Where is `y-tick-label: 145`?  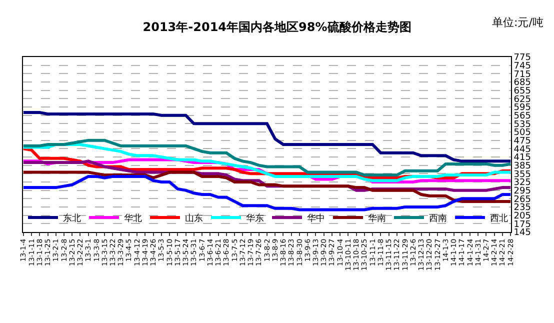 y-tick-label: 145 is located at coordinates (522, 233).